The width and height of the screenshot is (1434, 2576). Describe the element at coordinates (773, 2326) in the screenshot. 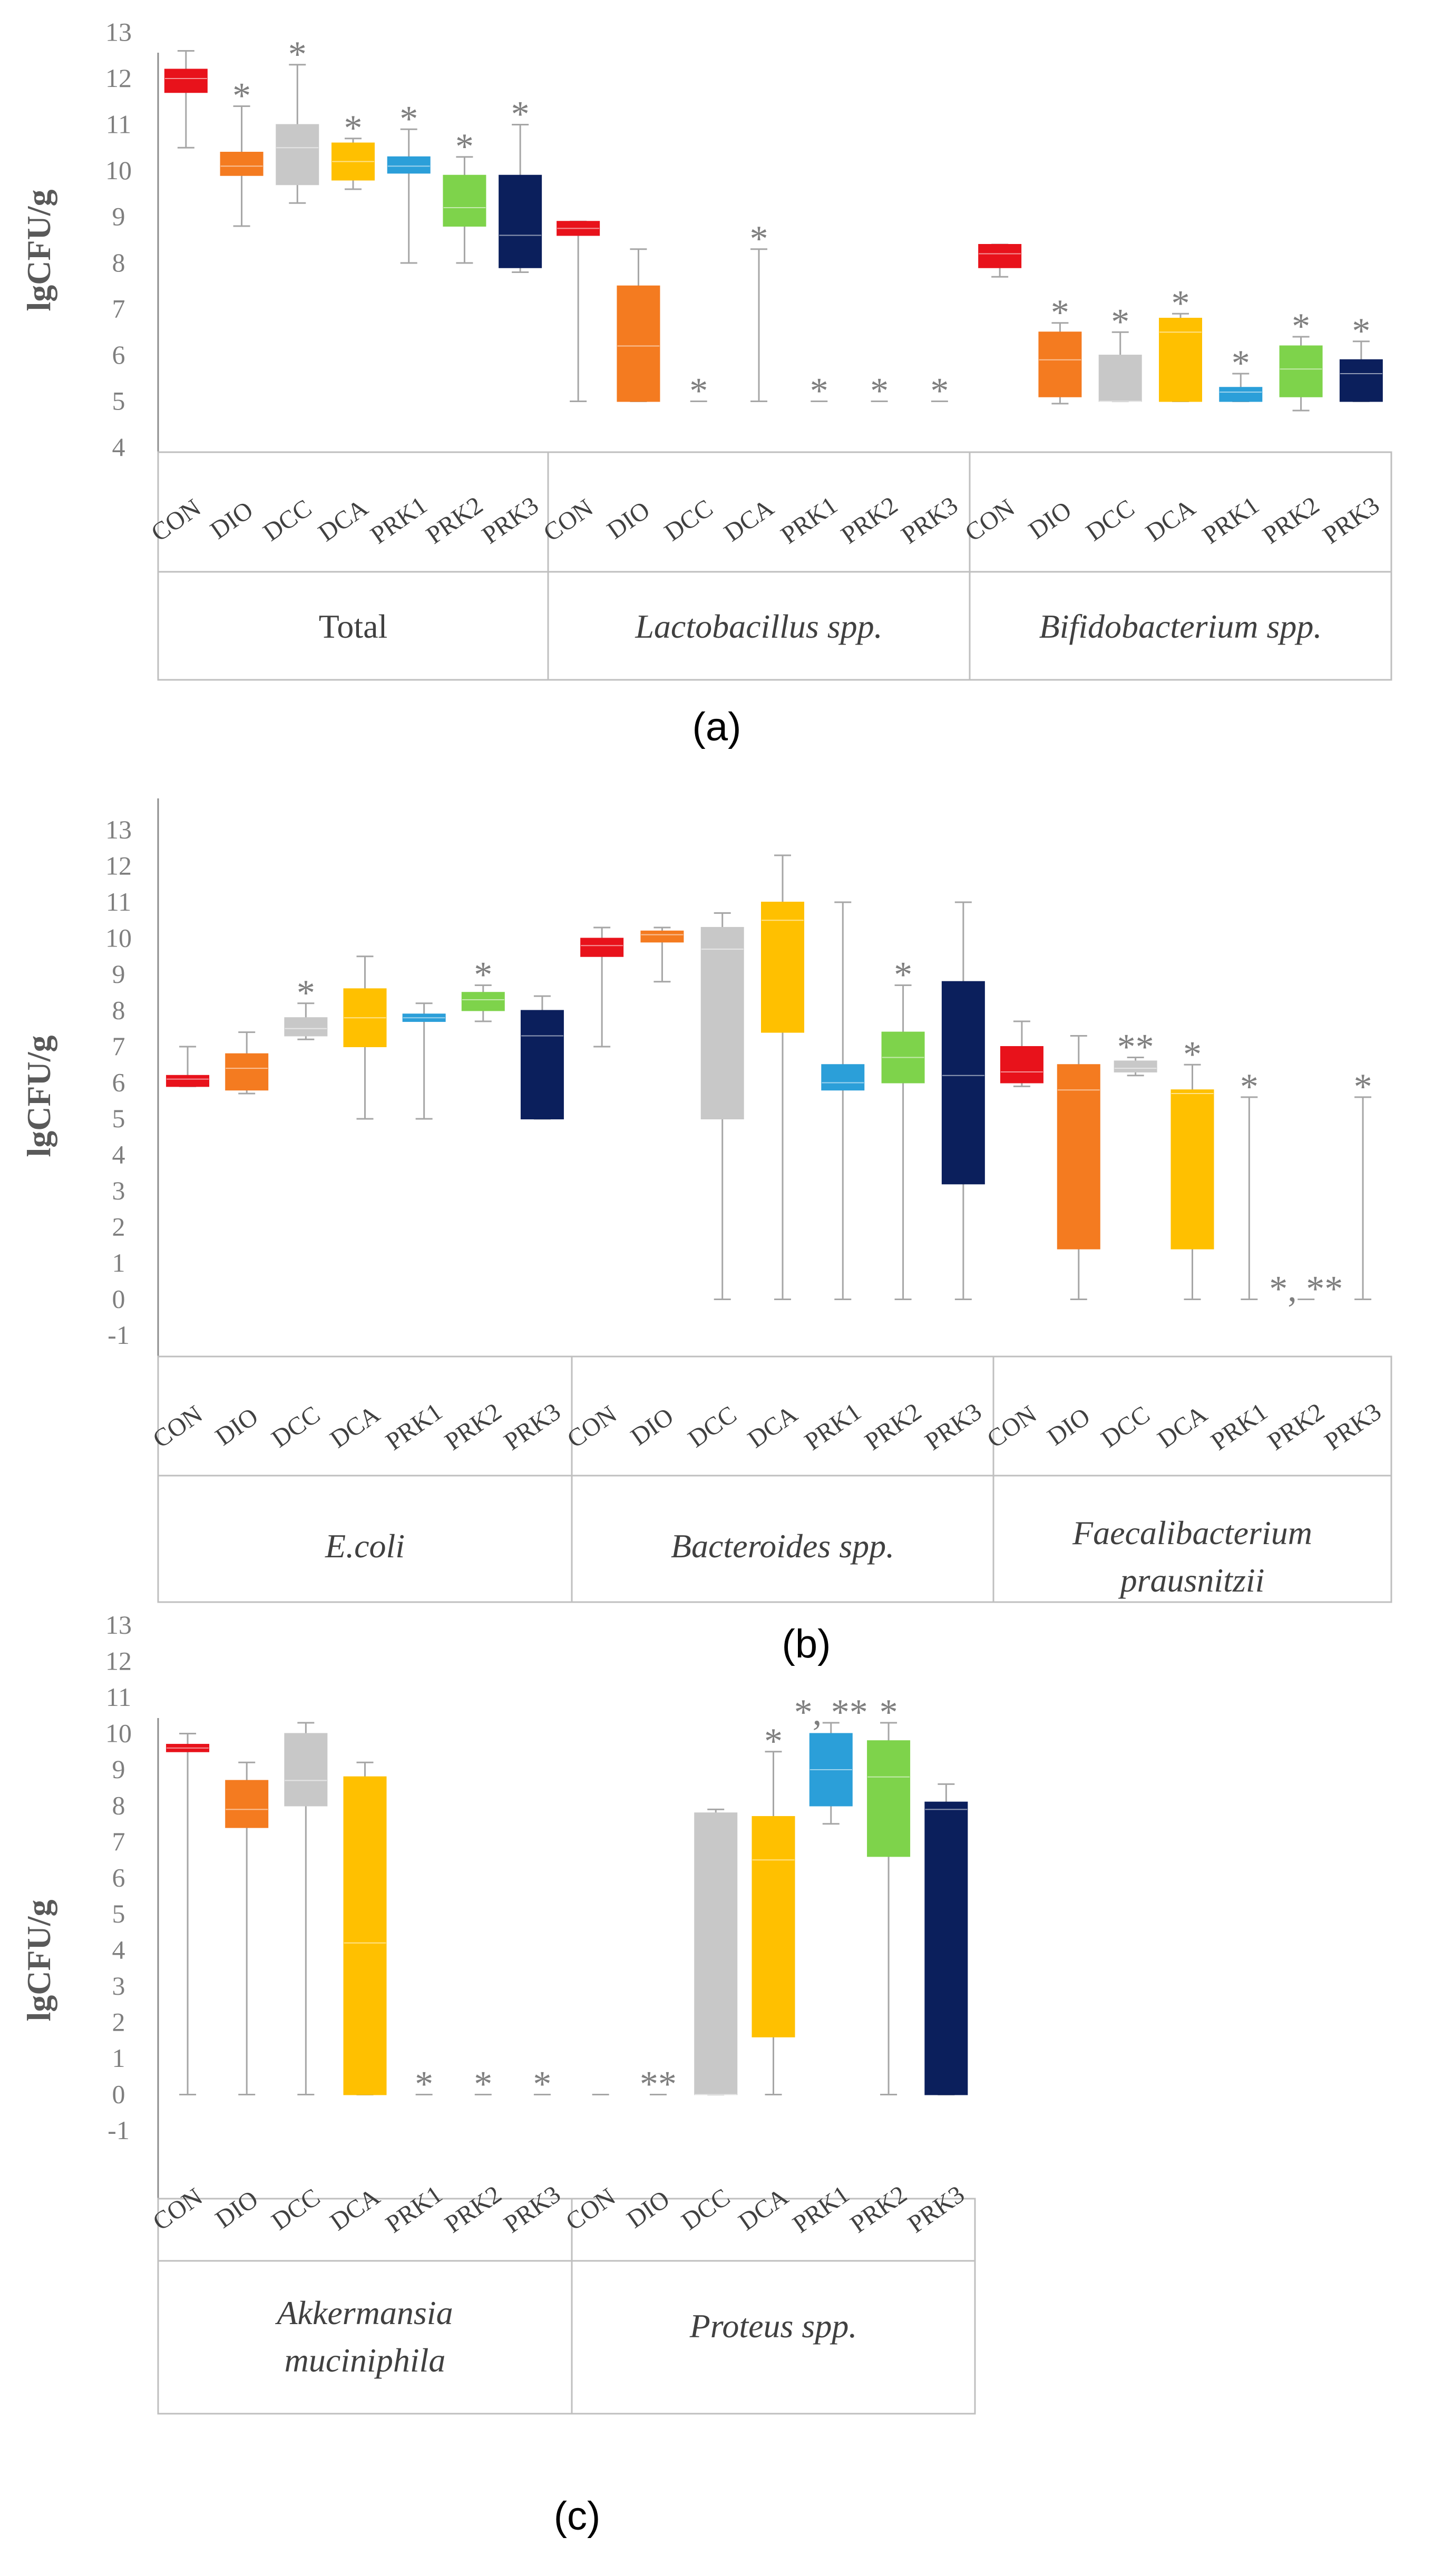

I see `category-label: Proteus spp.` at that location.